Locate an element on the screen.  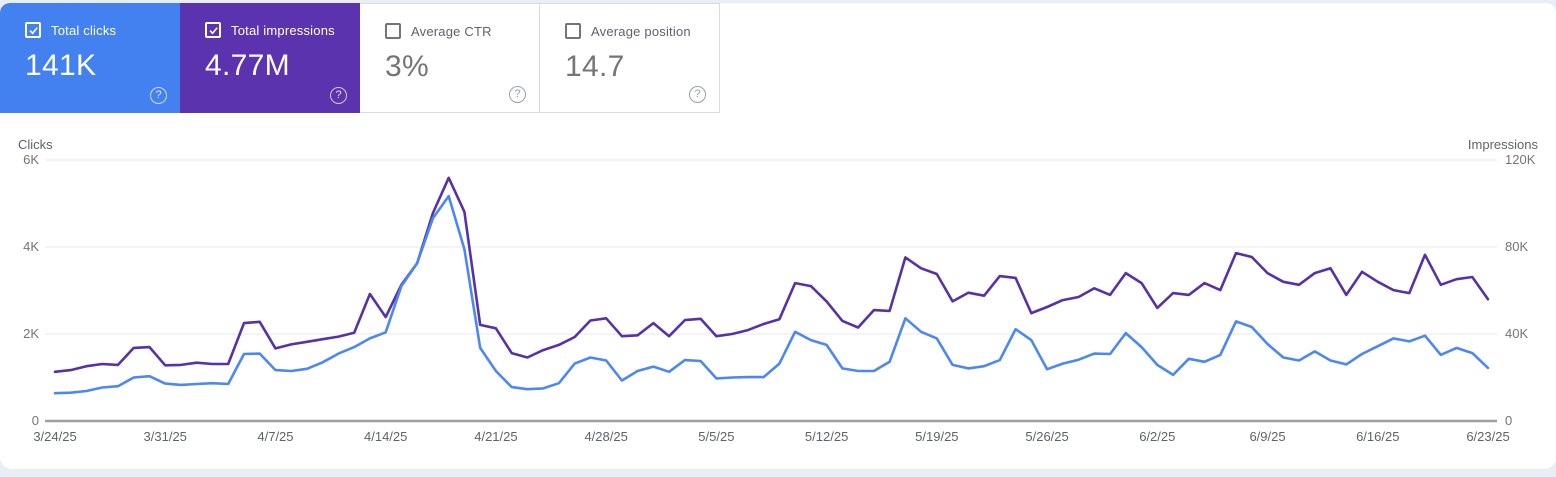
x-axis-tick: 6/2/25 is located at coordinates (1157, 436).